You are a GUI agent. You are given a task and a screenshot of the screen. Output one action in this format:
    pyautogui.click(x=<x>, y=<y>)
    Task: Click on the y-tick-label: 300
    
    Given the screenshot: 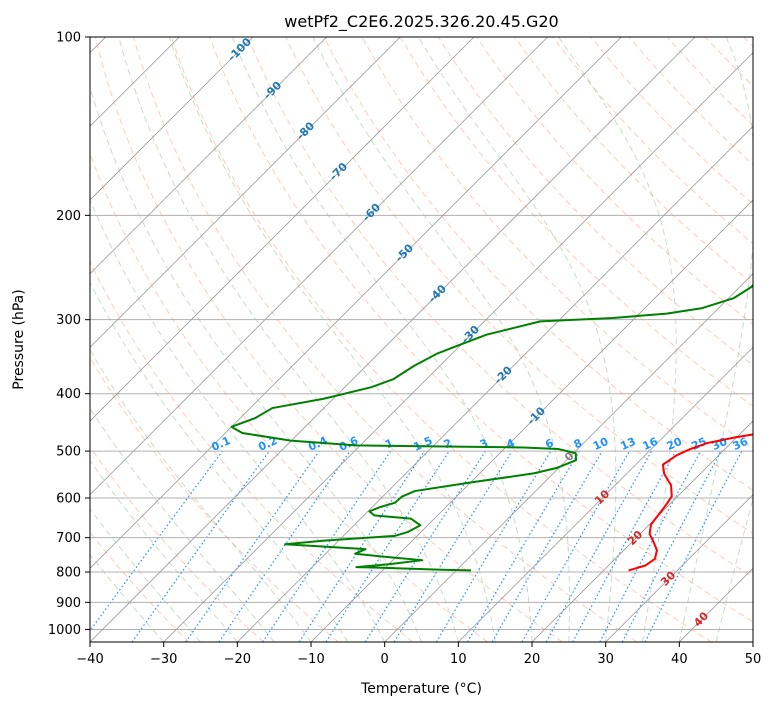 What is the action you would take?
    pyautogui.click(x=68, y=320)
    